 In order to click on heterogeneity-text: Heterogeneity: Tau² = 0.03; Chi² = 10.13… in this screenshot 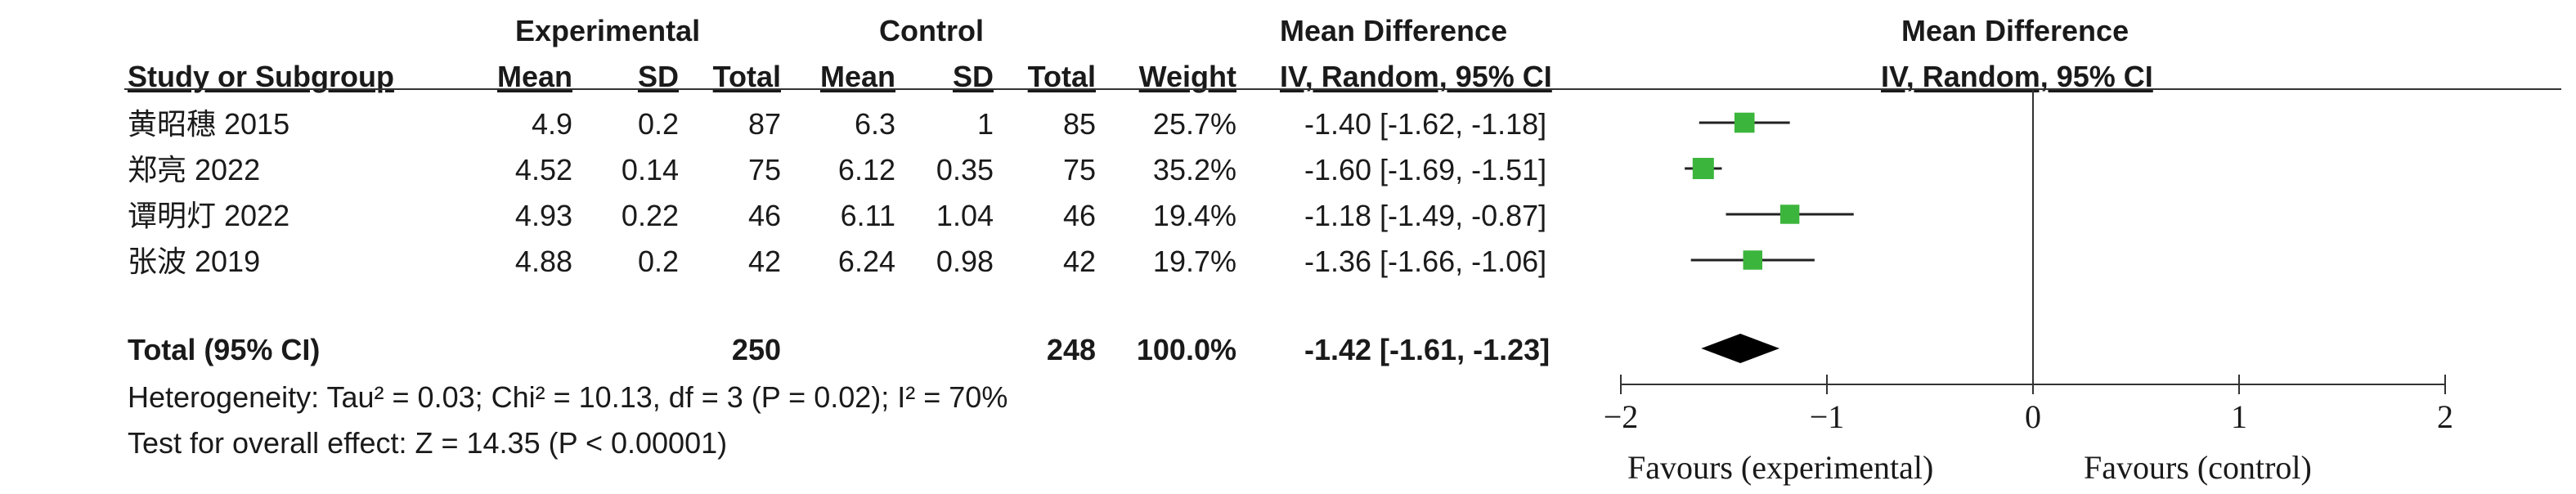, I will do `click(568, 397)`.